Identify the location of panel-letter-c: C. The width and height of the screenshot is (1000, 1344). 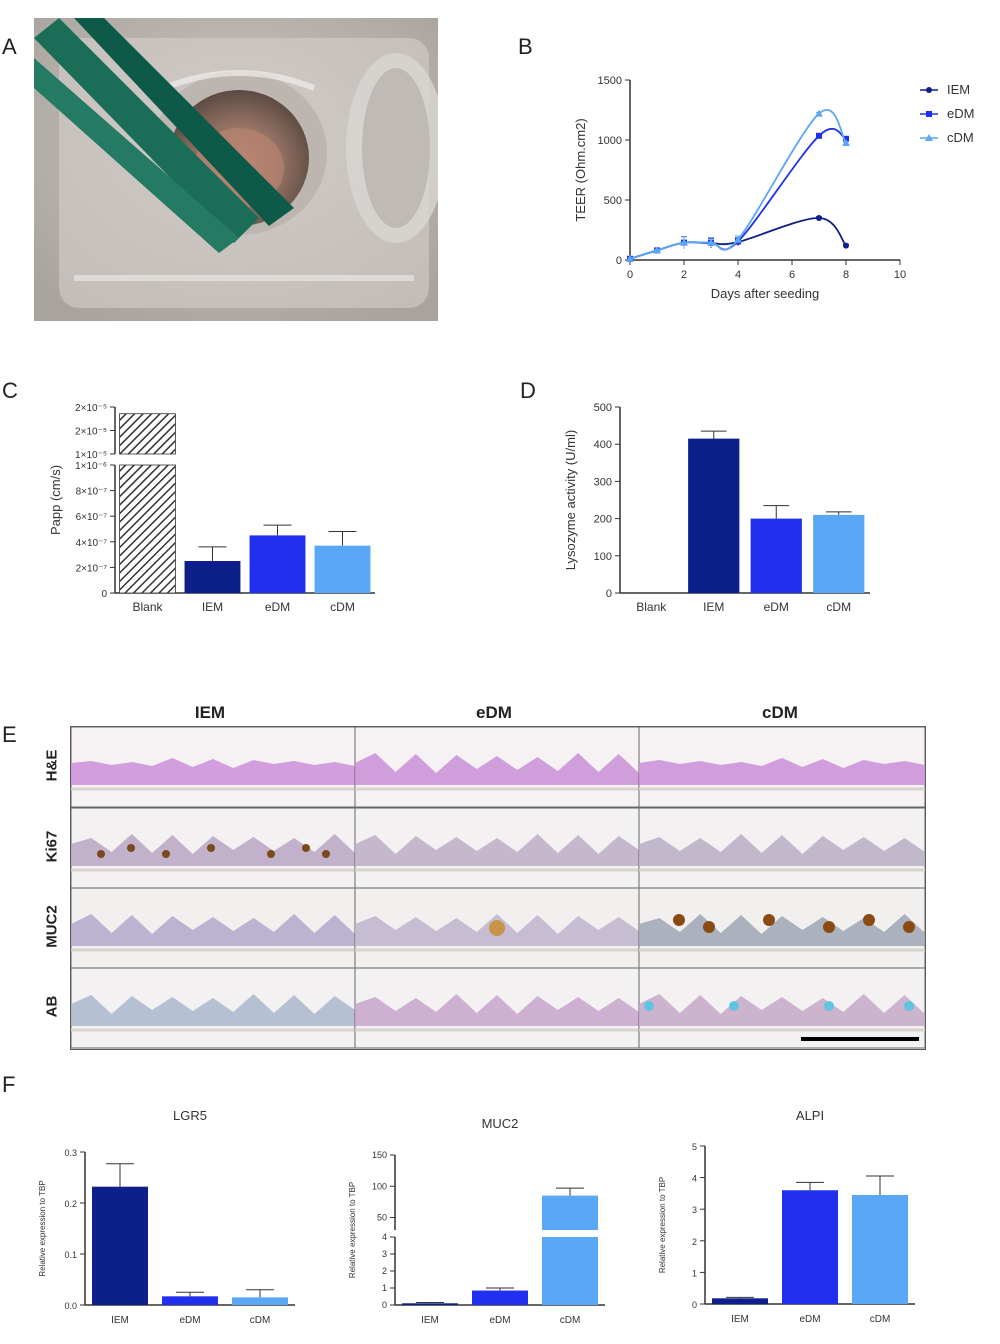
(10, 390).